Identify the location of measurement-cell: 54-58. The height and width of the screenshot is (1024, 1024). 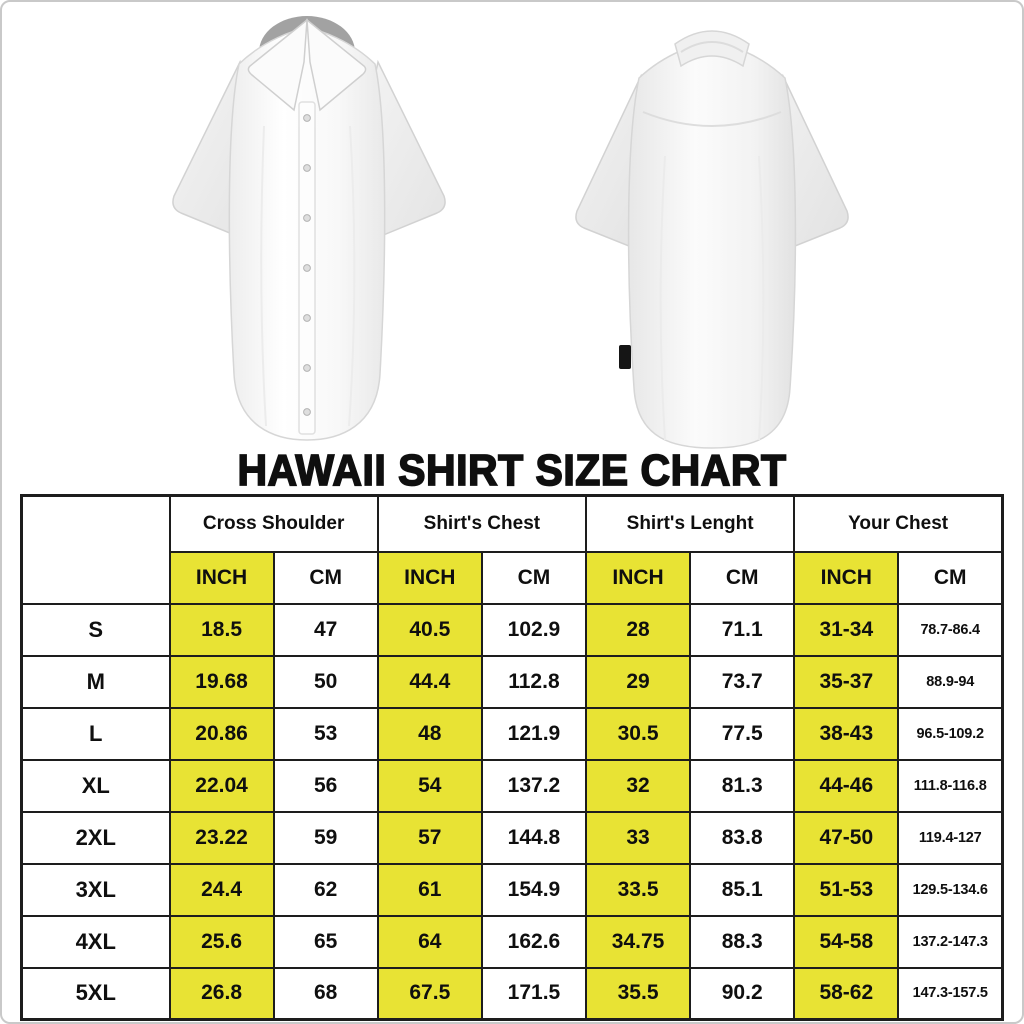
(846, 941).